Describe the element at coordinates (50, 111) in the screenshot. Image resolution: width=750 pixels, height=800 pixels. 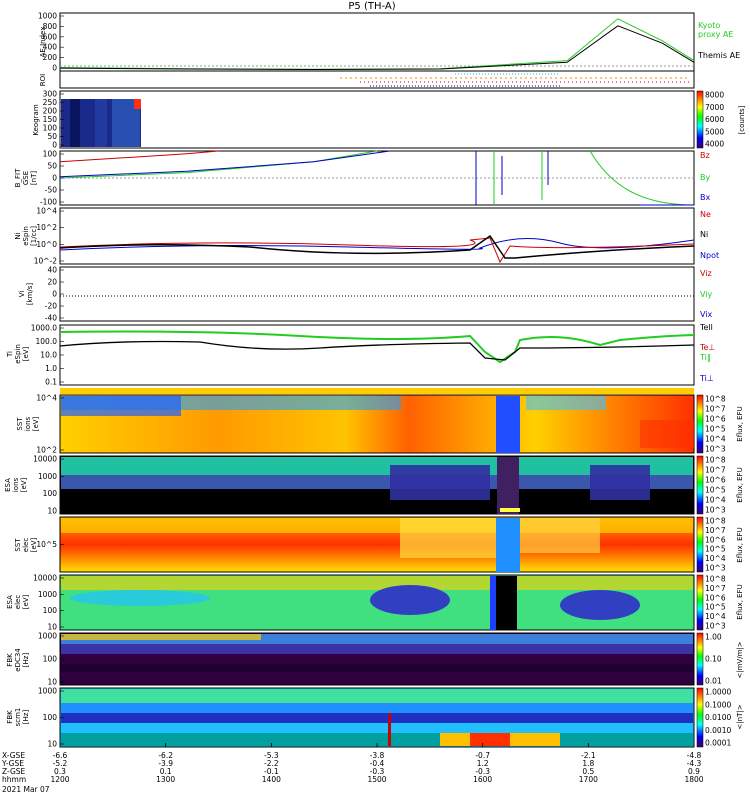
I see `keogram-y-tick: 200` at that location.